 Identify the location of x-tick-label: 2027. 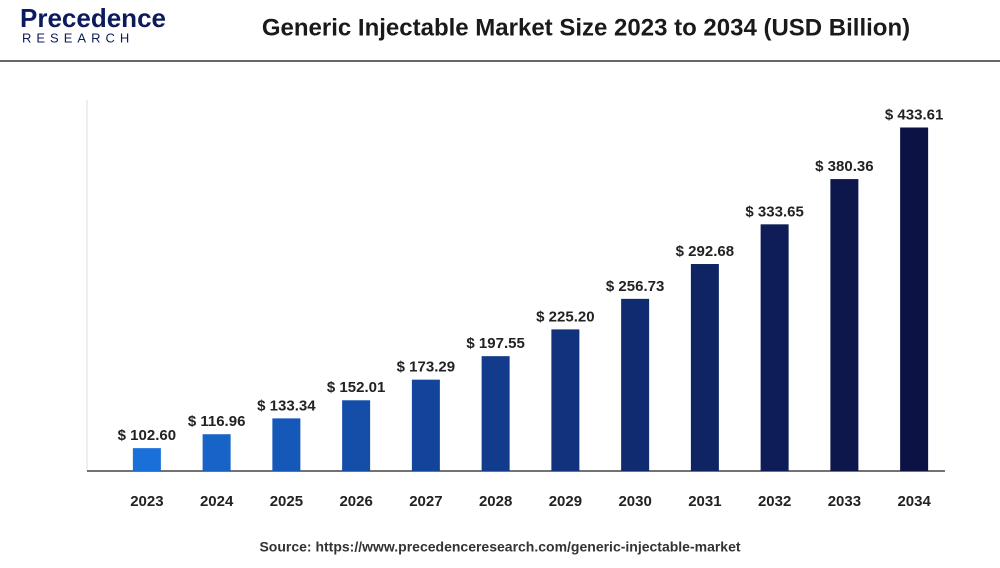
(425, 501).